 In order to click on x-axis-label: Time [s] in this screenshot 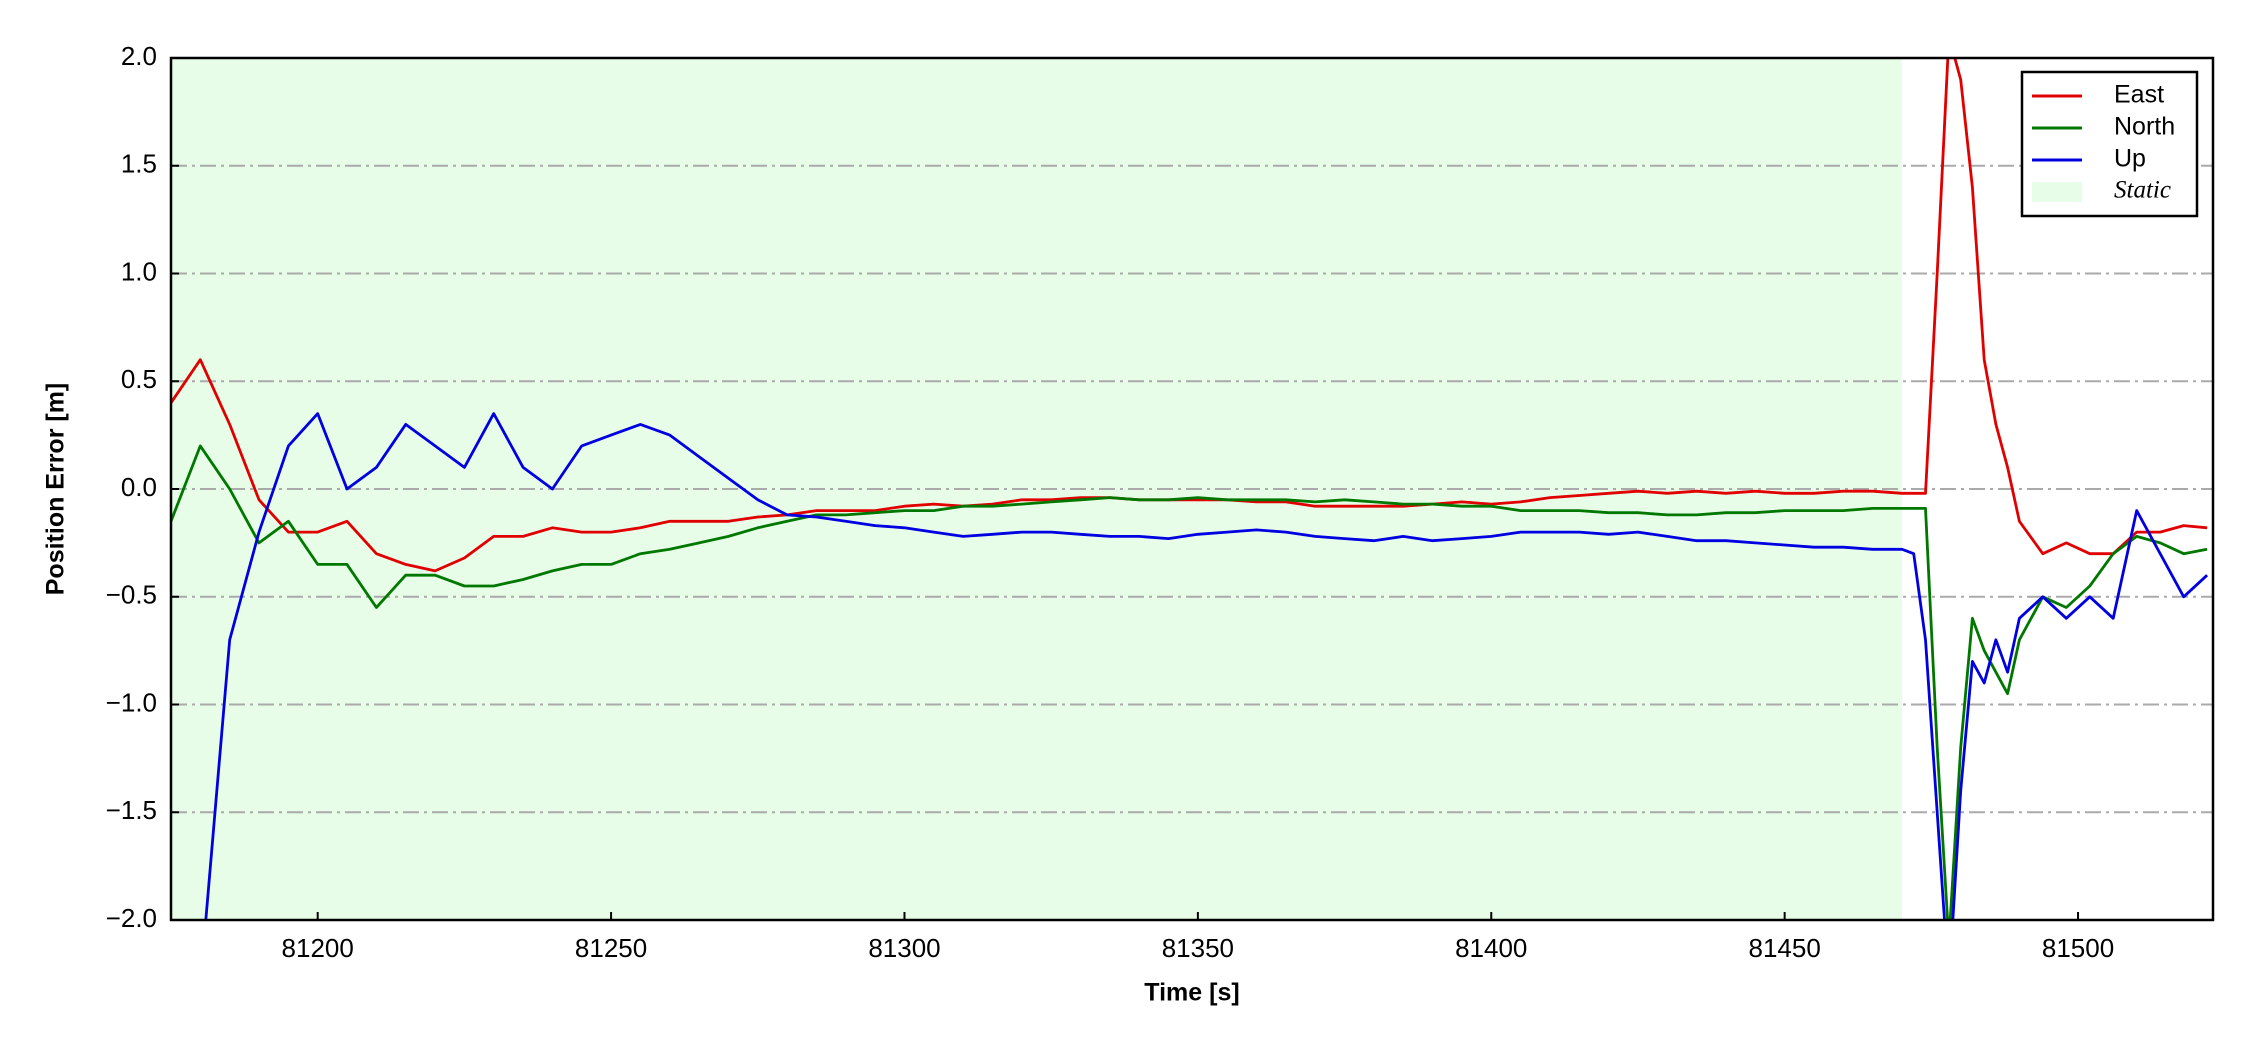, I will do `click(1191, 993)`.